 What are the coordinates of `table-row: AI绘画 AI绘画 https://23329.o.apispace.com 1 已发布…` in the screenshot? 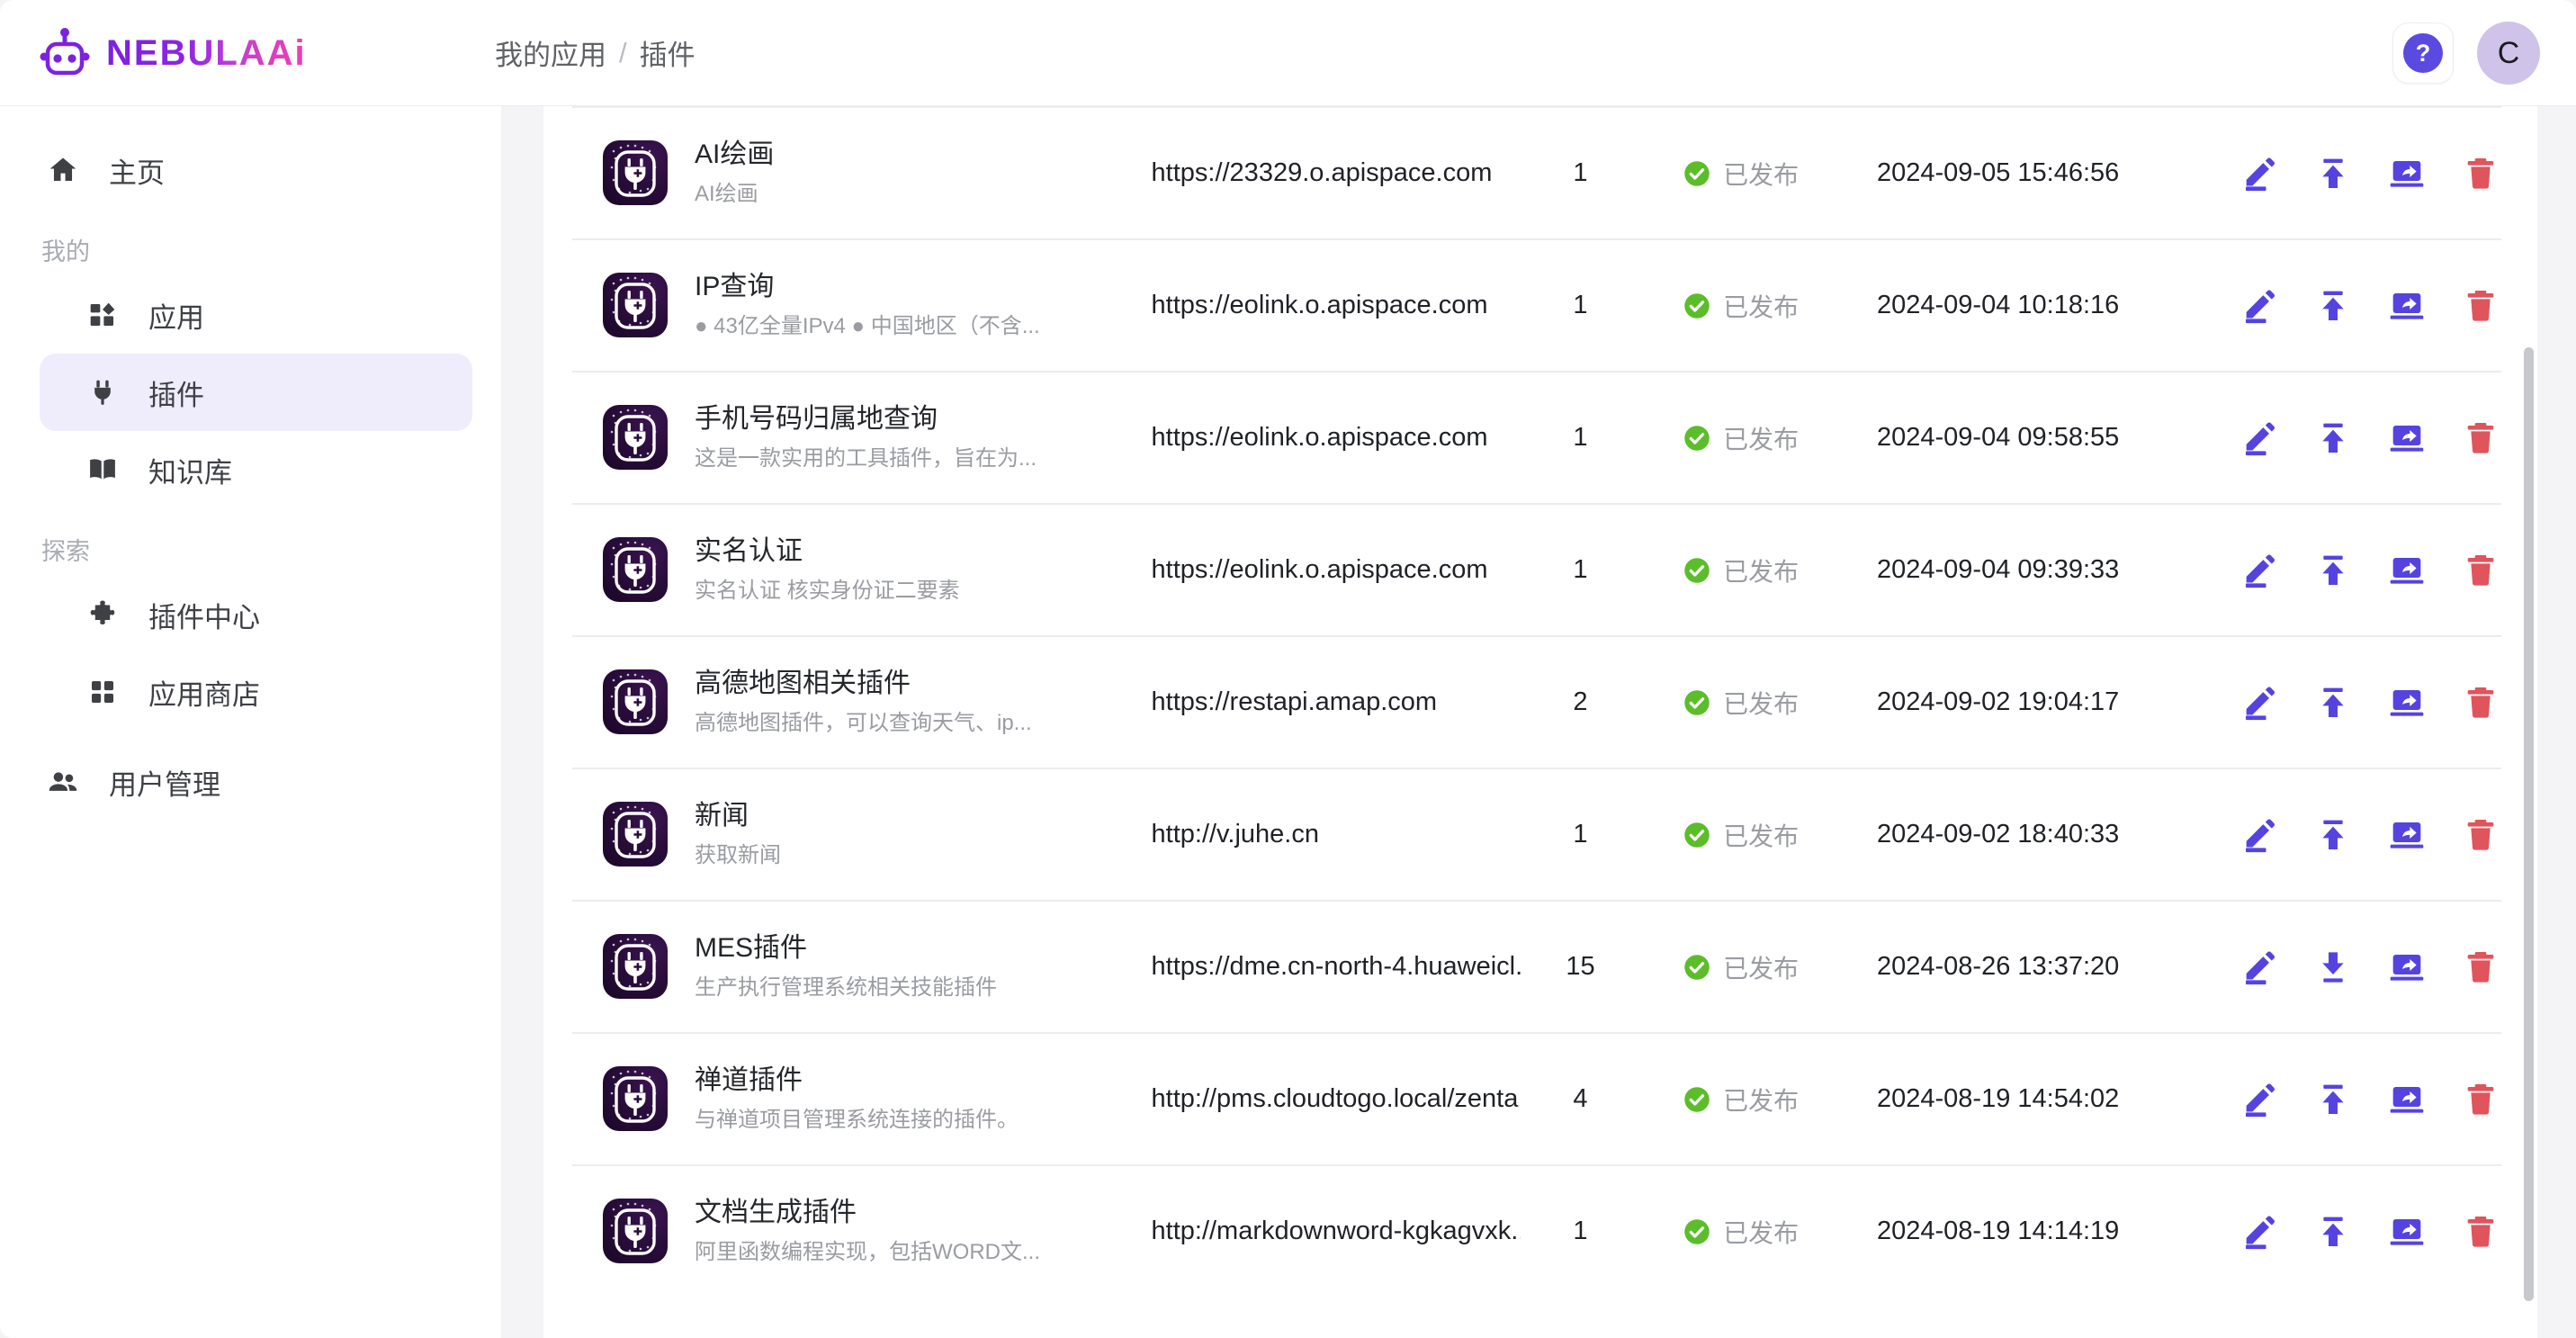 It's located at (1537, 172).